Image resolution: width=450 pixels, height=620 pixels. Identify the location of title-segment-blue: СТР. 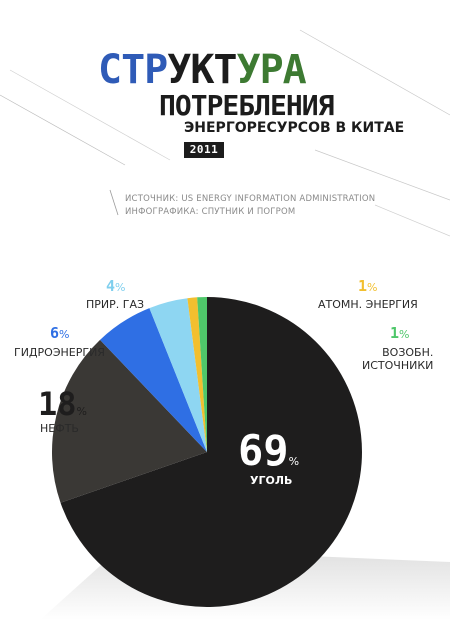
(133, 70).